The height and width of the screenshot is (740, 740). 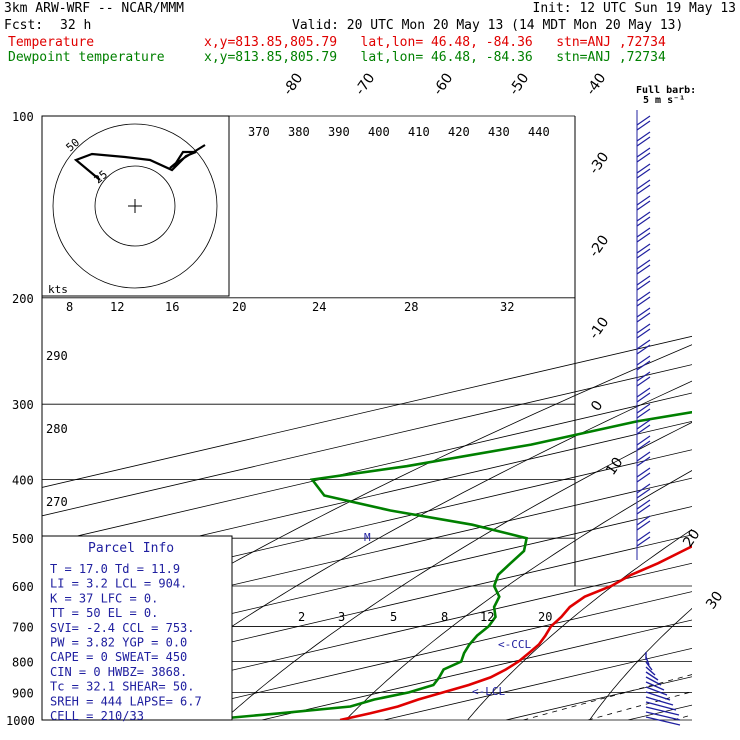 What do you see at coordinates (301, 617) in the screenshot?
I see `mixing-ratio-label: 2` at bounding box center [301, 617].